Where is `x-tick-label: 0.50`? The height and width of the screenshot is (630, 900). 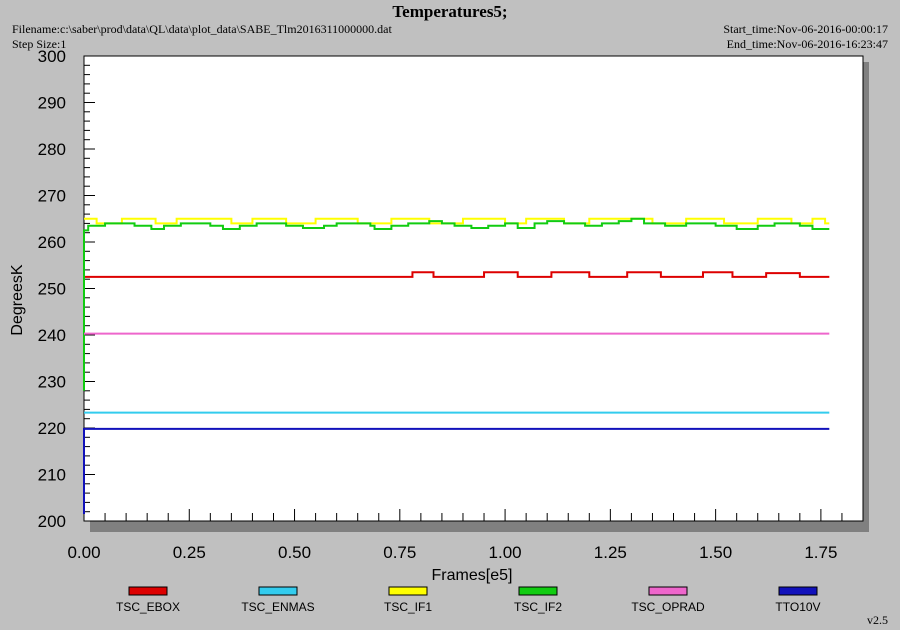
x-tick-label: 0.50 is located at coordinates (294, 552).